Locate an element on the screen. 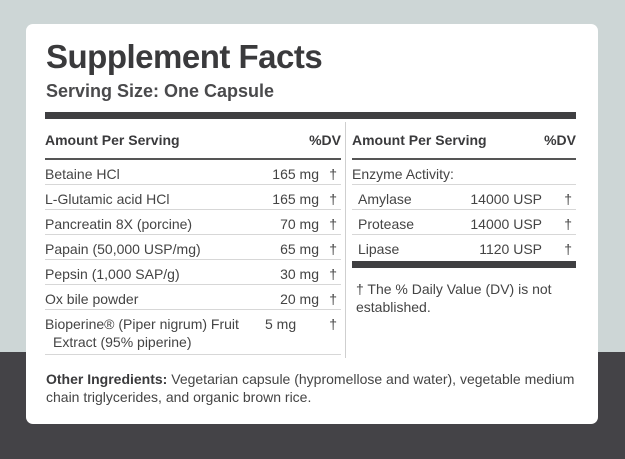 This screenshot has width=625, height=459. left-table-header: Amount Per Serving %DV is located at coordinates (193, 140).